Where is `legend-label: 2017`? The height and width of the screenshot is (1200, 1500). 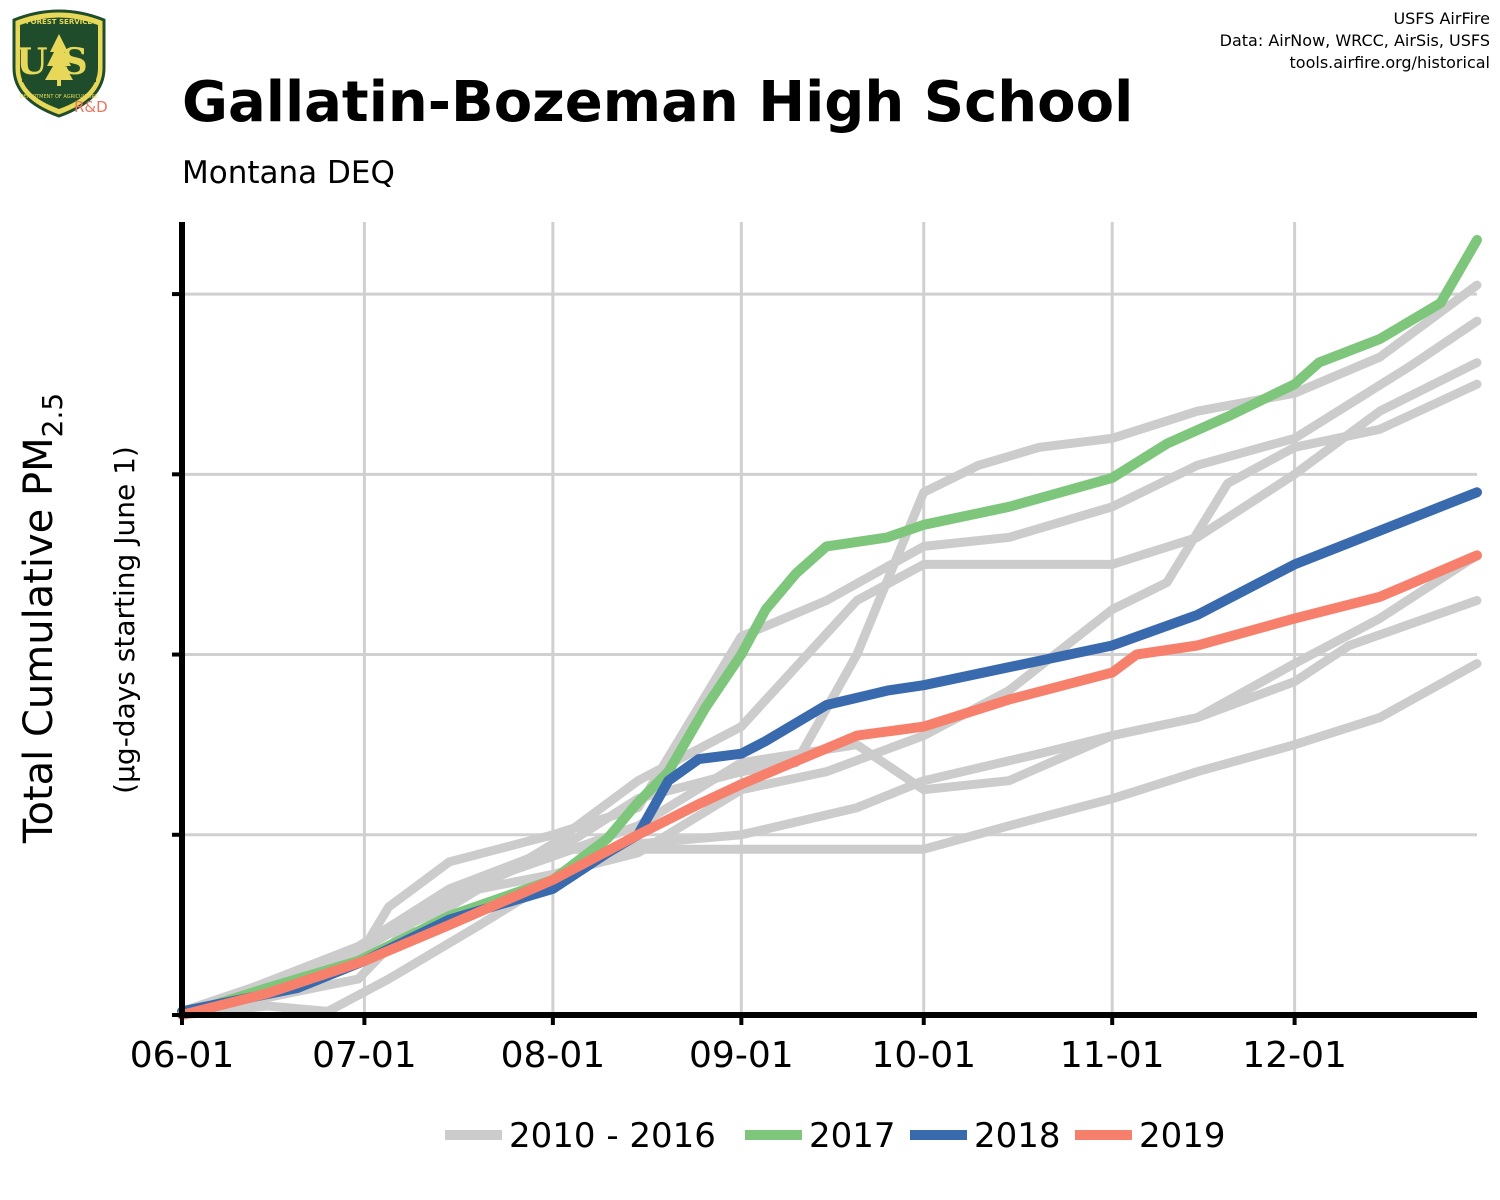
legend-label: 2017 is located at coordinates (852, 1136).